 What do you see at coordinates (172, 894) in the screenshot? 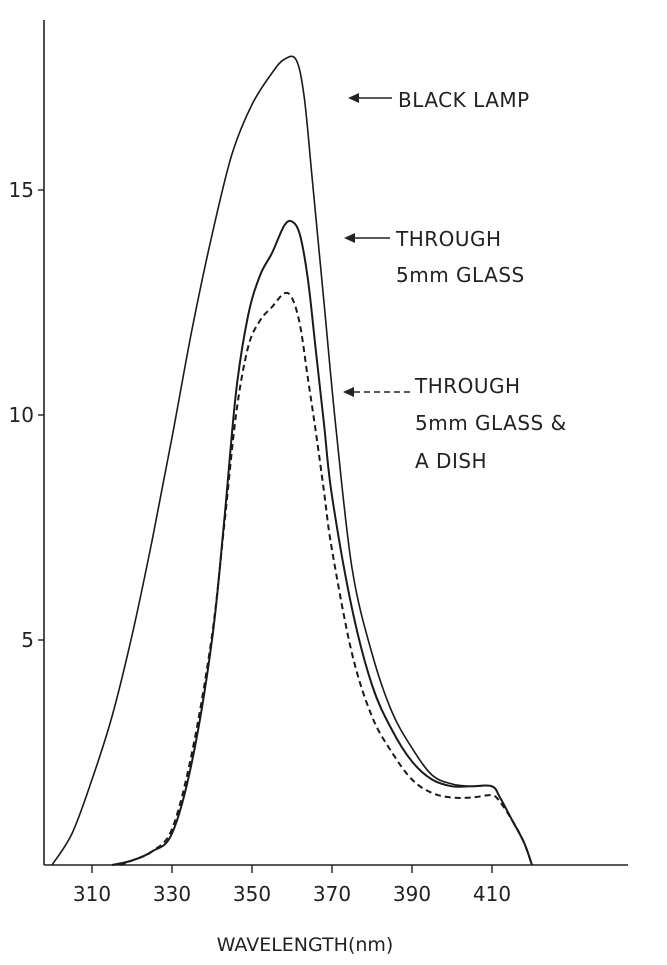
I see `x-tick-label: 330` at bounding box center [172, 894].